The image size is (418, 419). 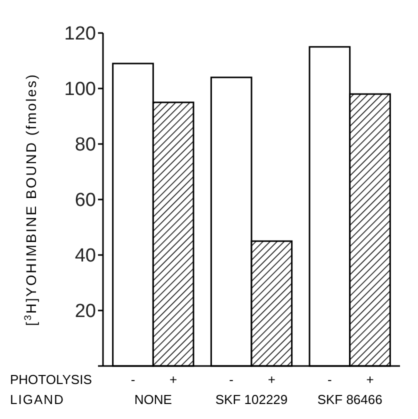 What do you see at coordinates (85, 311) in the screenshot?
I see `y-tick-label: 20` at bounding box center [85, 311].